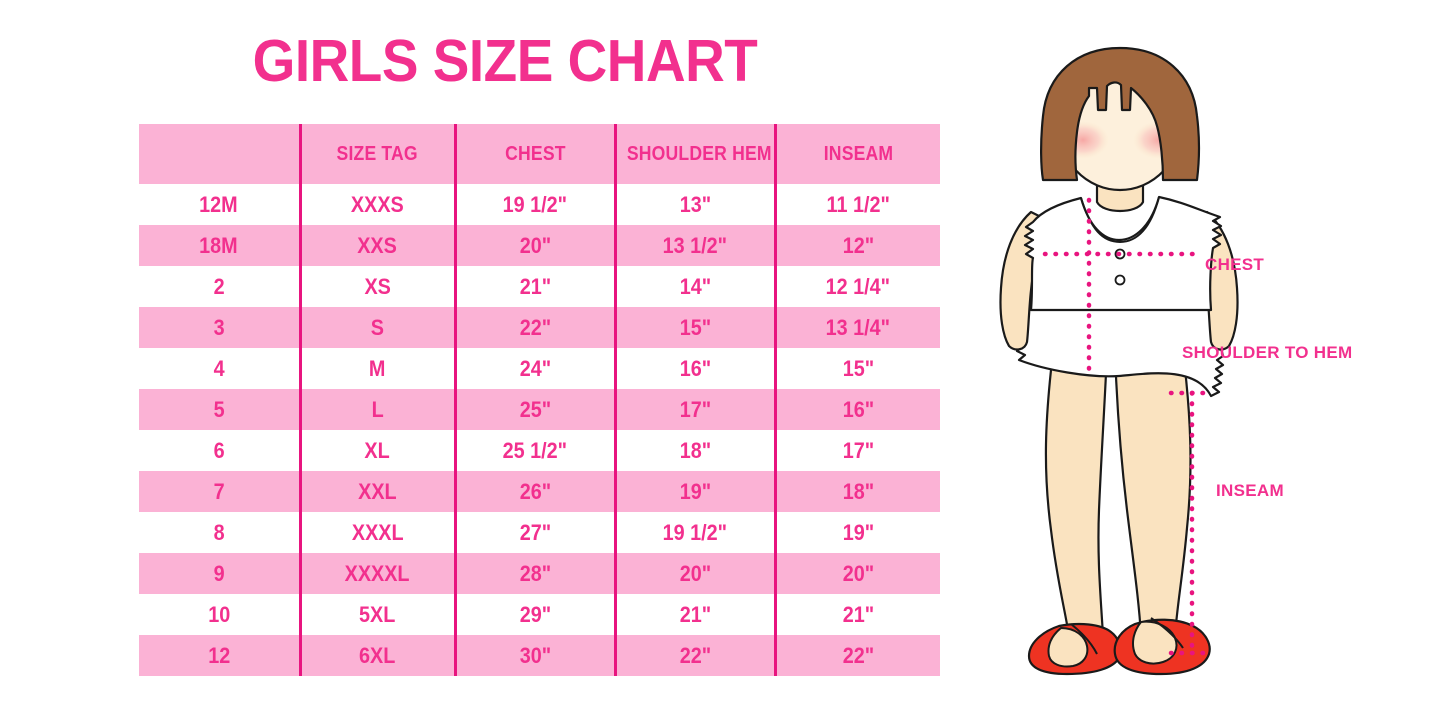 This screenshot has height=723, width=1445. I want to click on cell-value: 24", so click(535, 368).